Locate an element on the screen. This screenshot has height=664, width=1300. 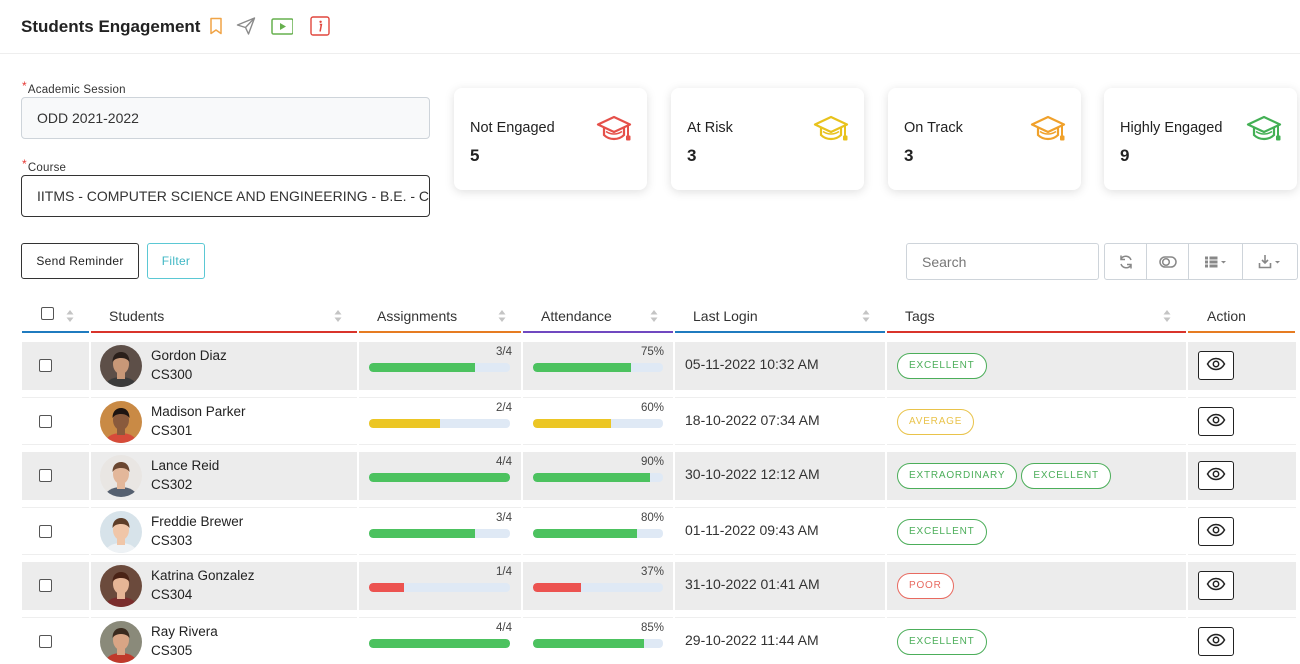
attendance-percent: 75% is located at coordinates (652, 352).